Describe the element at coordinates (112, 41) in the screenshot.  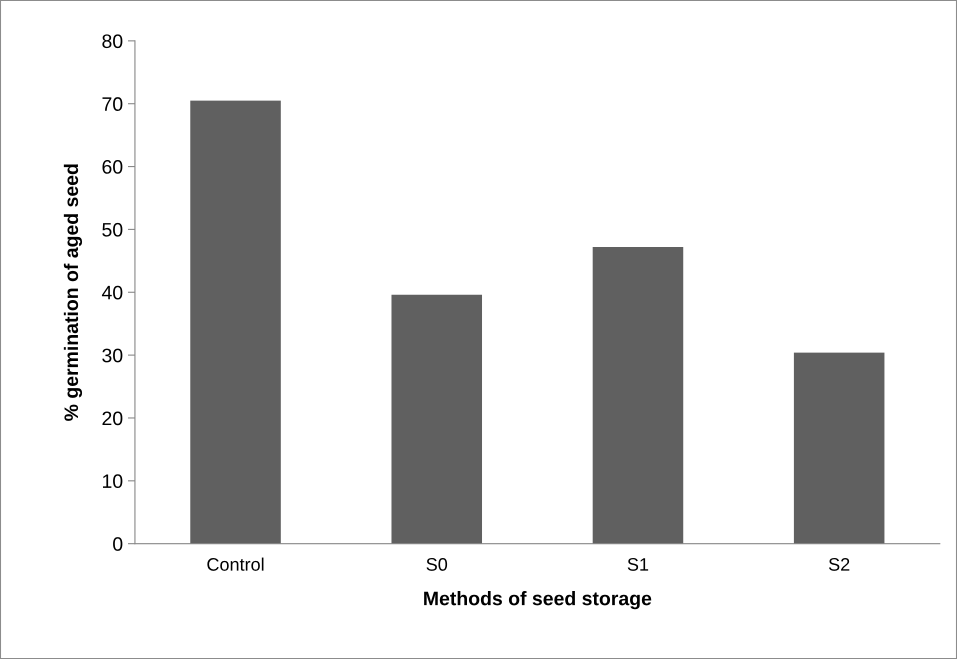
I see `y-tick-label: 80` at that location.